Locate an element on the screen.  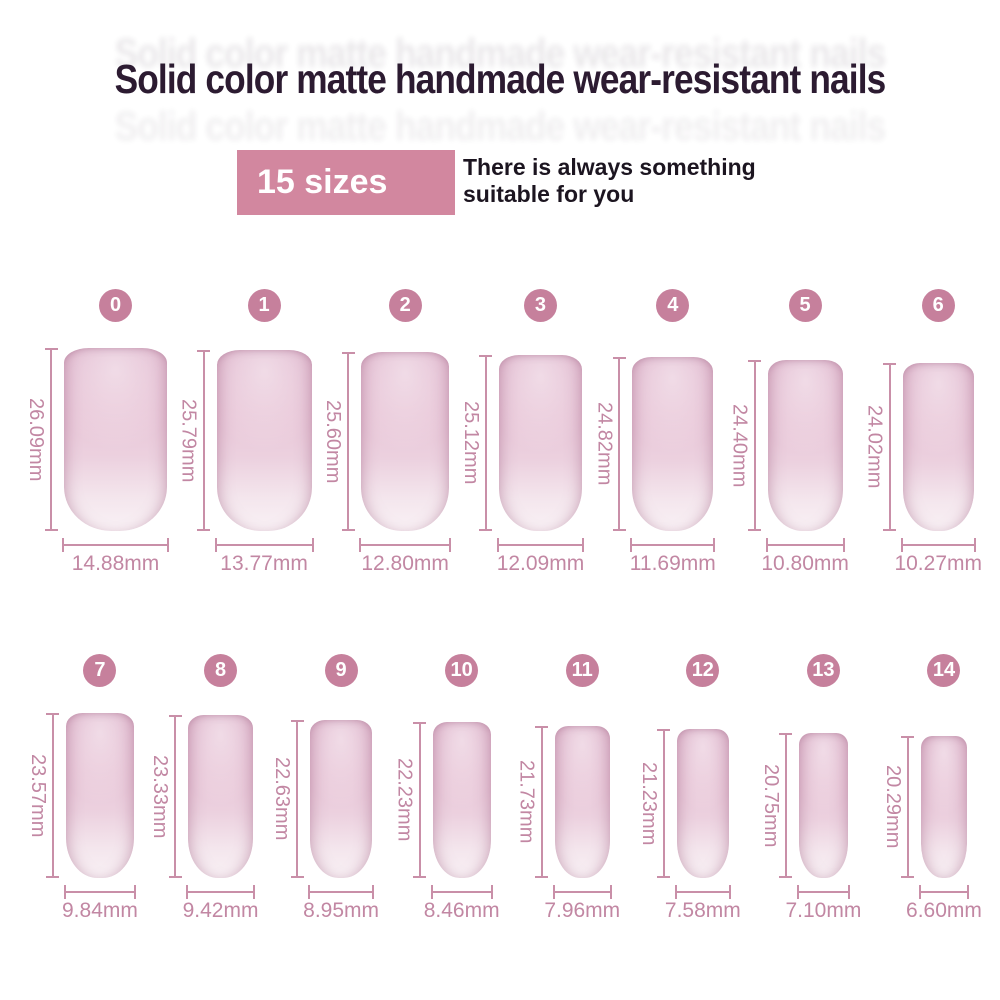
height-measure: 24.02mm is located at coordinates (880, 447).